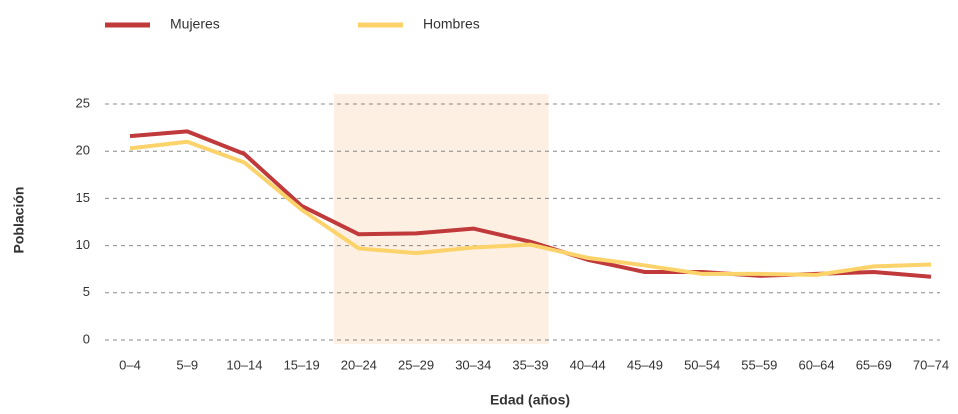  What do you see at coordinates (195, 24) in the screenshot?
I see `legend-label: Mujeres` at bounding box center [195, 24].